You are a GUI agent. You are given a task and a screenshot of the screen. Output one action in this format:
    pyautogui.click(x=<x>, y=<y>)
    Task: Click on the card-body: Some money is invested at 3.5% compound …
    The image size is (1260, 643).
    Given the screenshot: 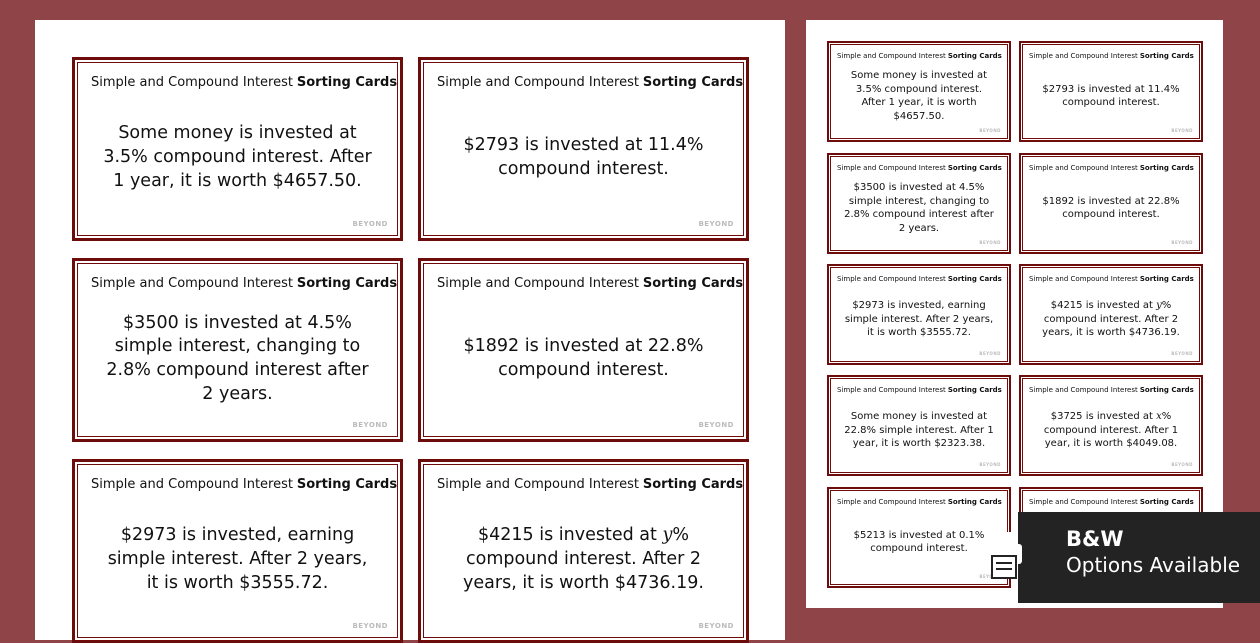 What is the action you would take?
    pyautogui.click(x=918, y=96)
    